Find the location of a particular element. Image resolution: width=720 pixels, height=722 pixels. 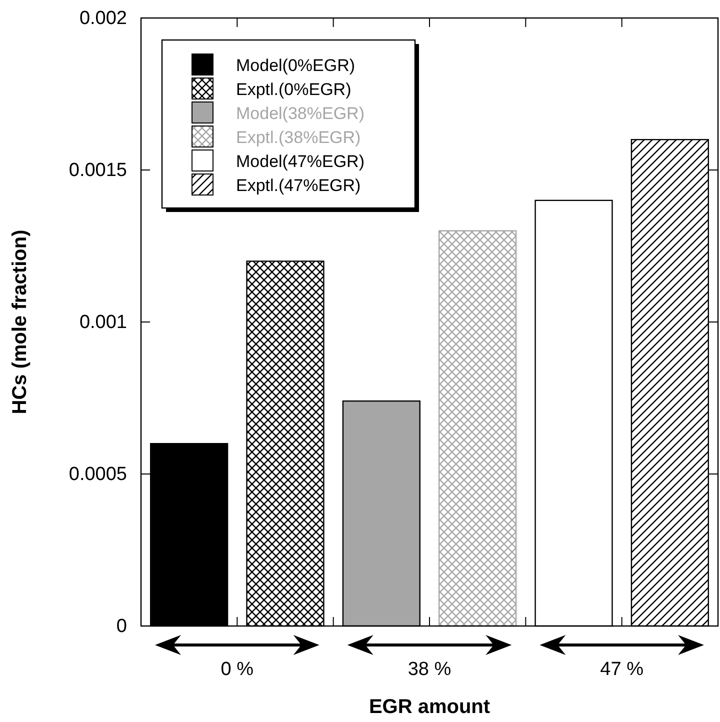

legend-label: Model(47%EGR) is located at coordinates (300, 161).